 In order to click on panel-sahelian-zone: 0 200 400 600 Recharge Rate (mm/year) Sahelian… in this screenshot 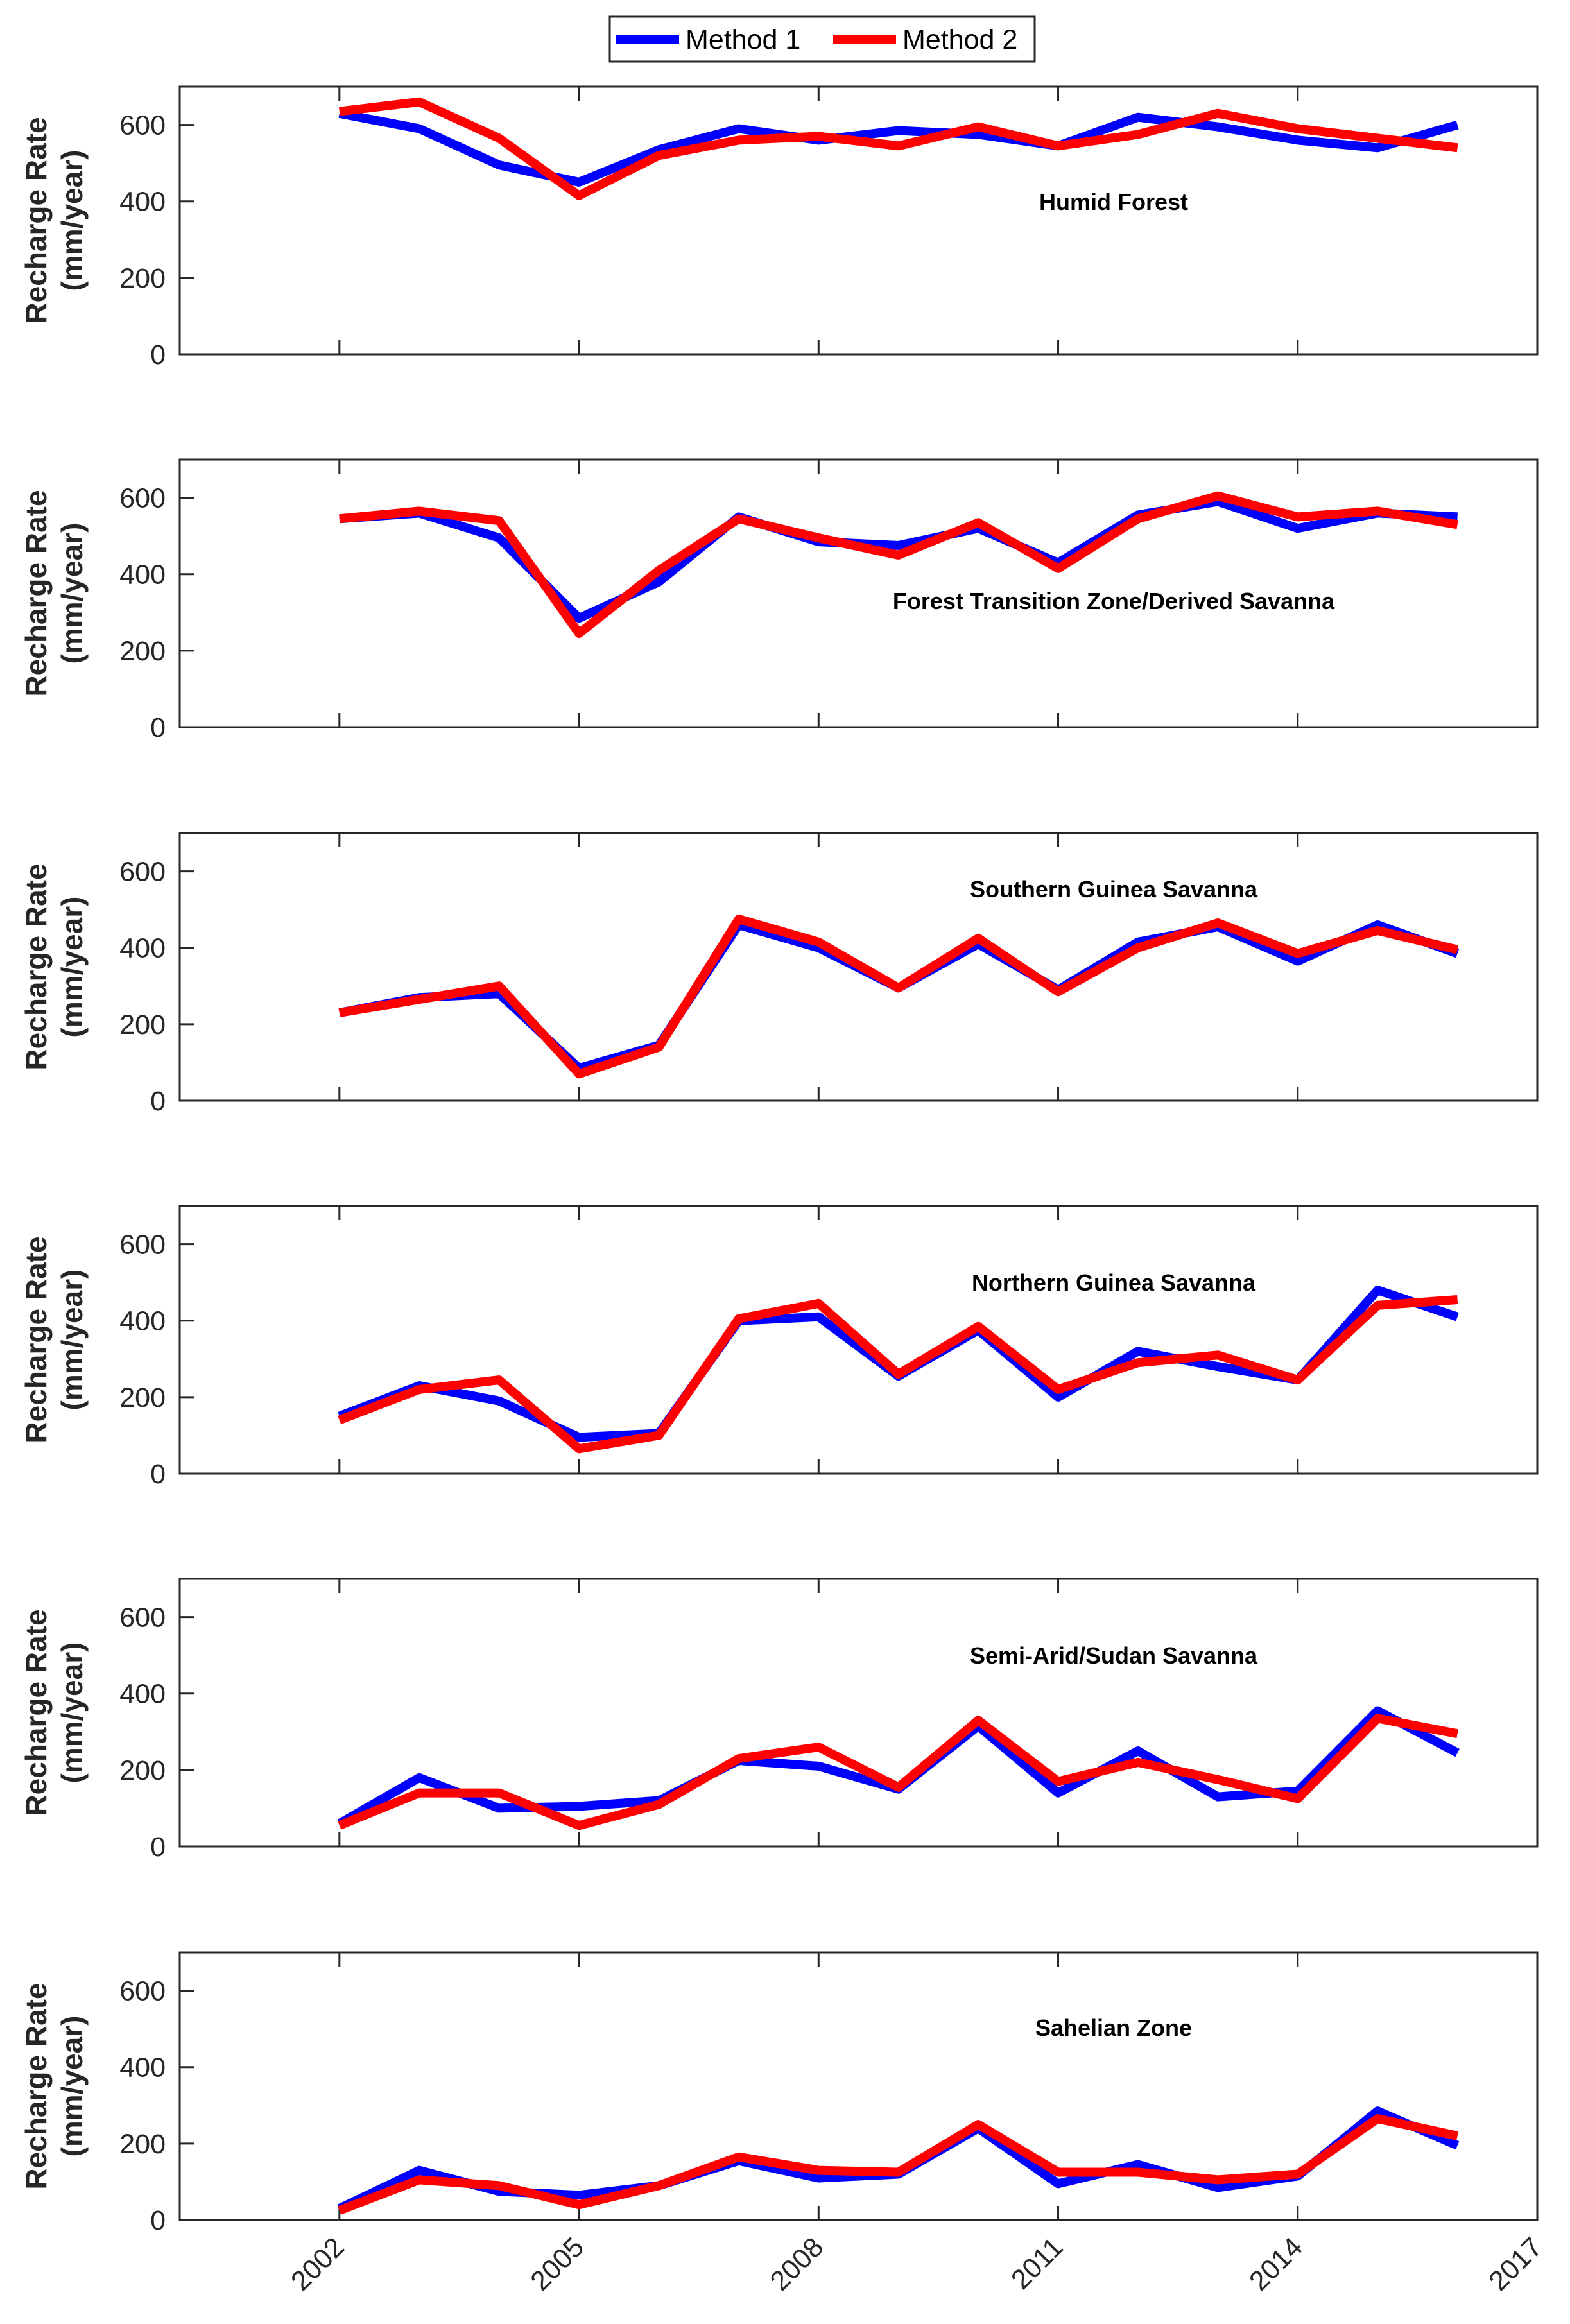, I will do `click(779, 2093)`.